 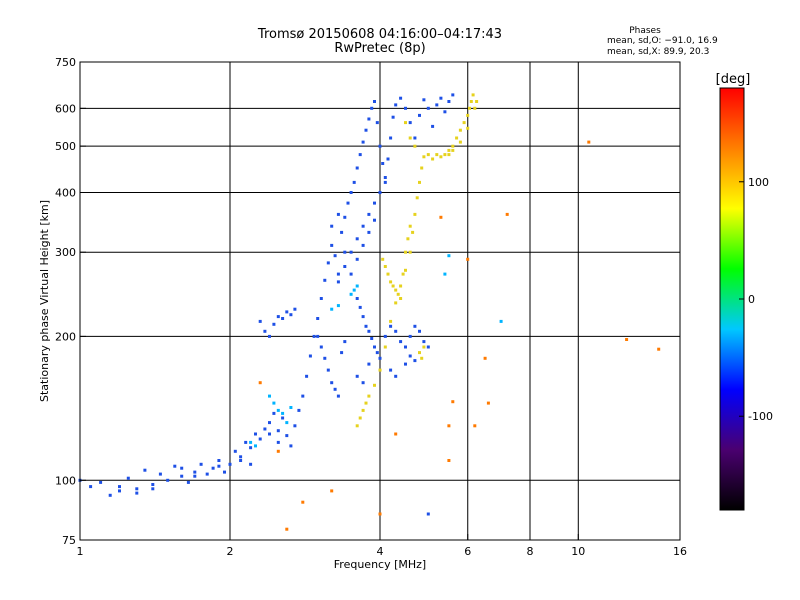 What do you see at coordinates (645, 31) in the screenshot?
I see `legend-title: Phases` at bounding box center [645, 31].